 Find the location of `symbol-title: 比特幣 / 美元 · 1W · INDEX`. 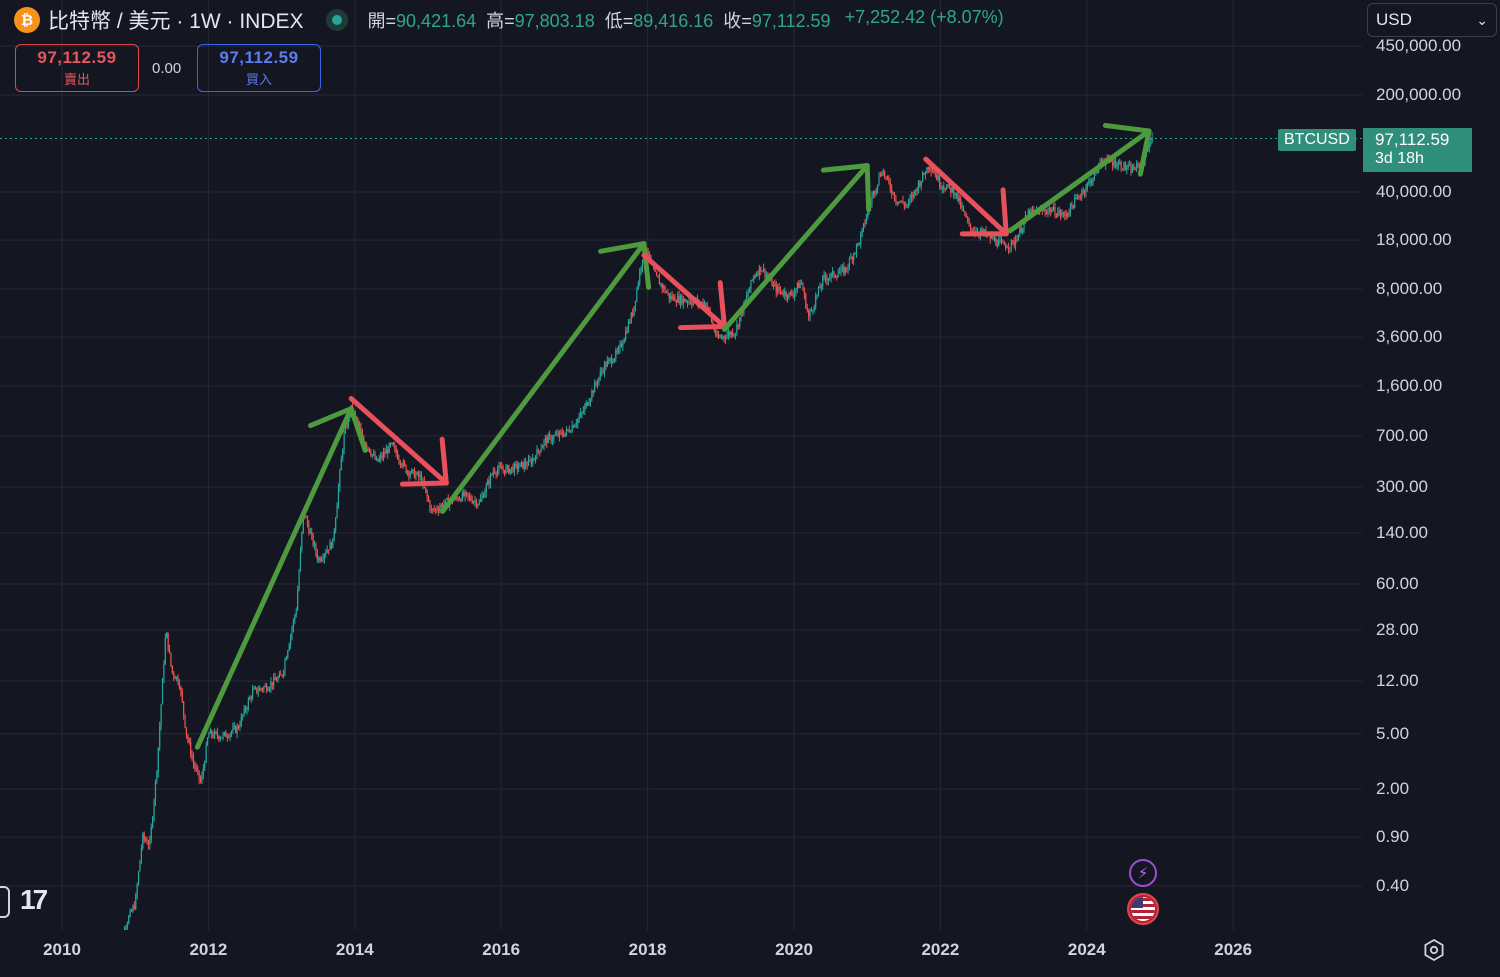

symbol-title: 比特幣 / 美元 · 1W · INDEX is located at coordinates (176, 21).